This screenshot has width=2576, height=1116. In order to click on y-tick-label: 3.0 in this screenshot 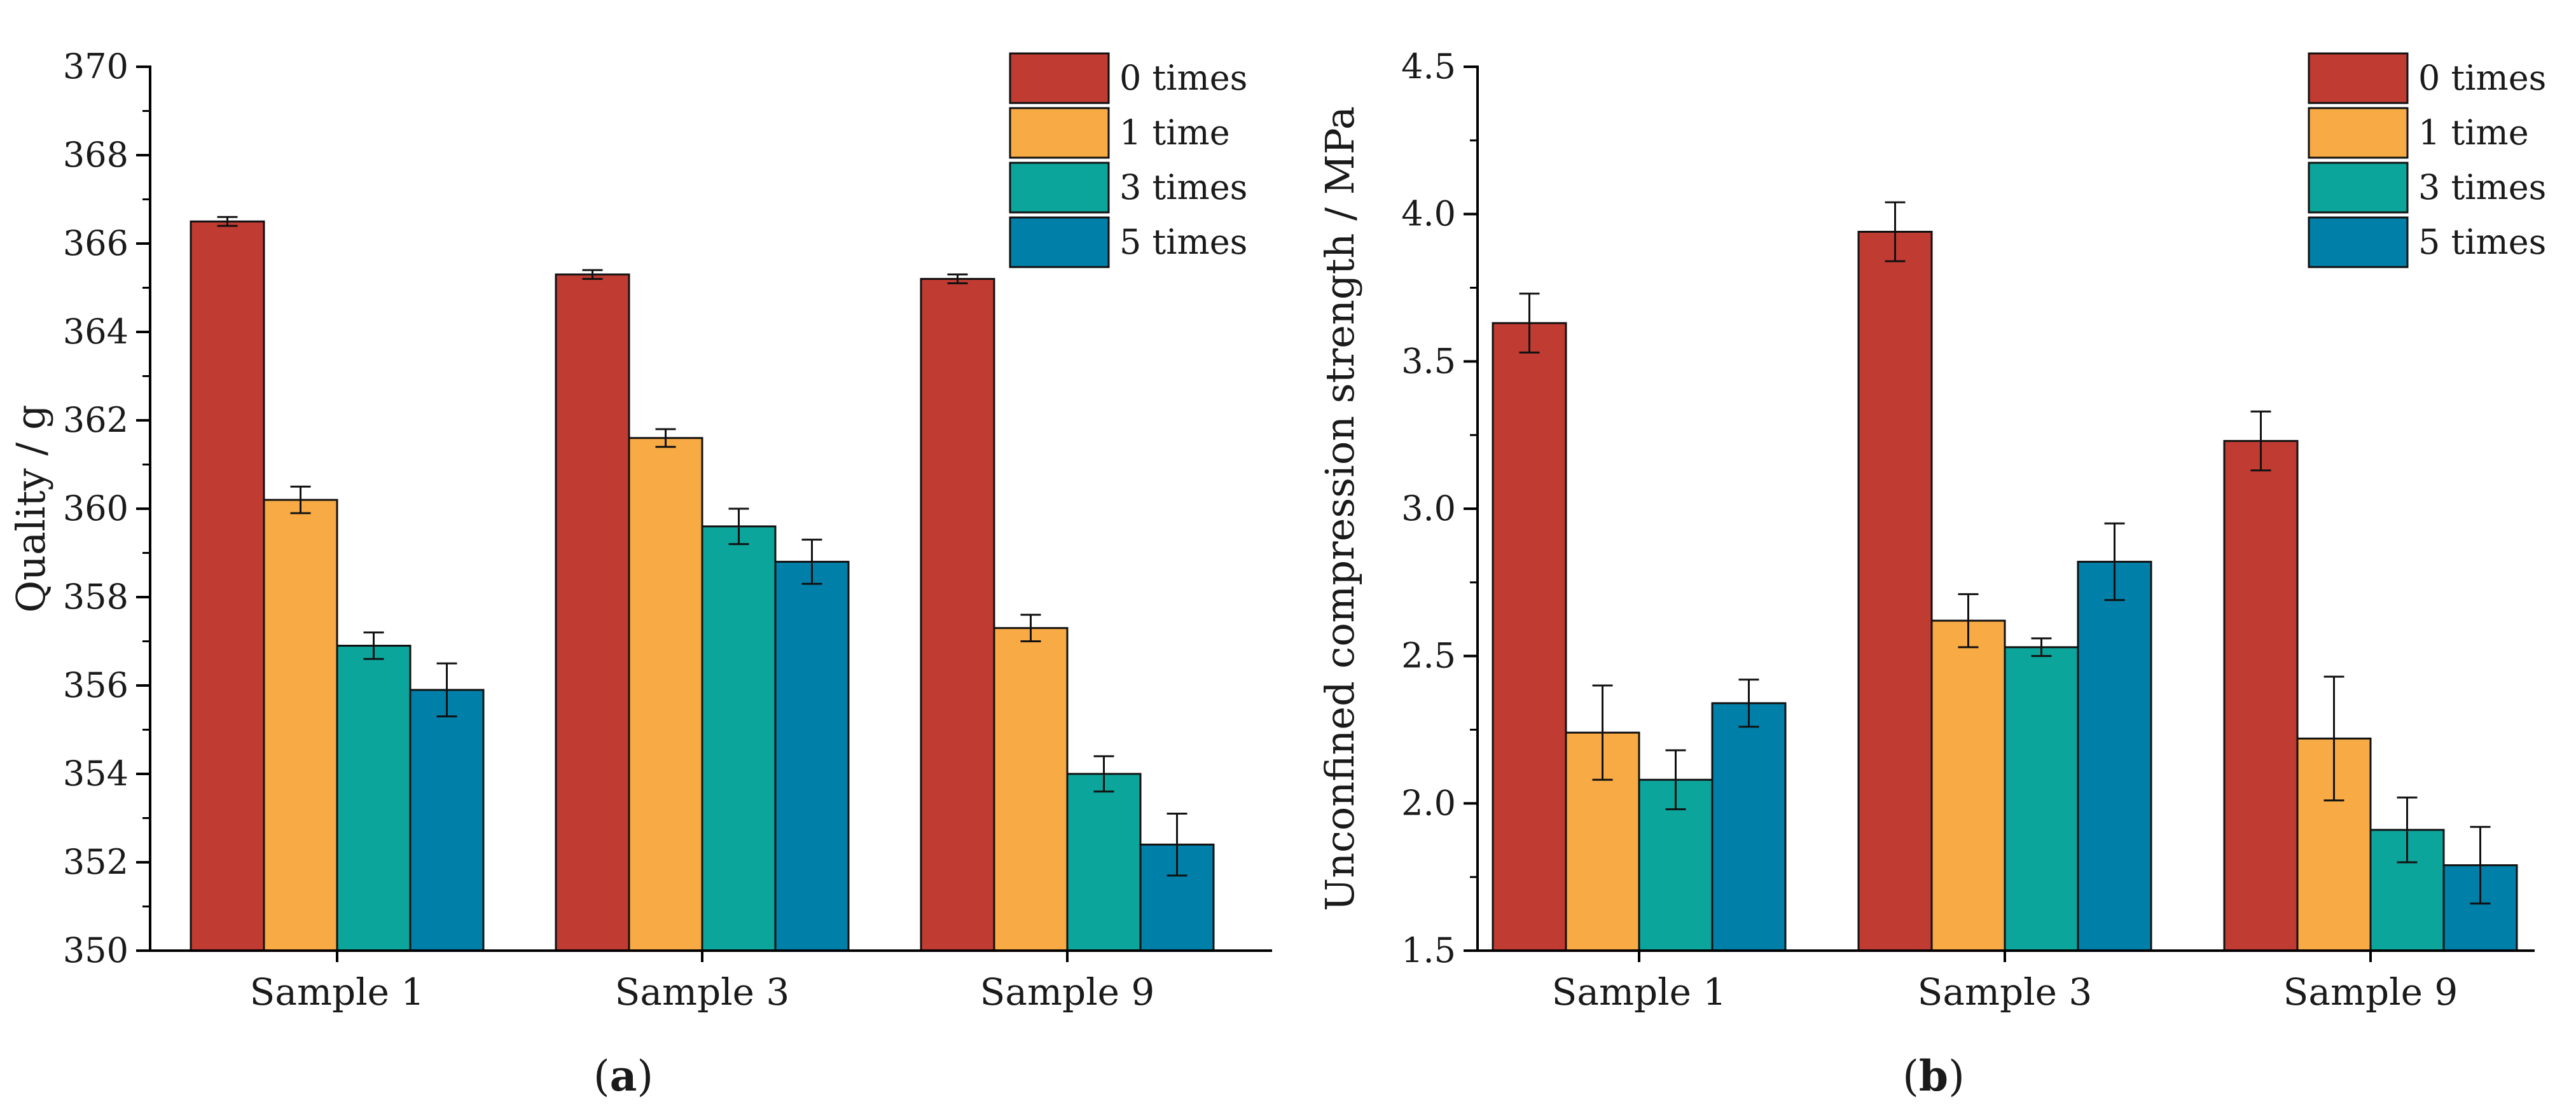, I will do `click(1428, 508)`.